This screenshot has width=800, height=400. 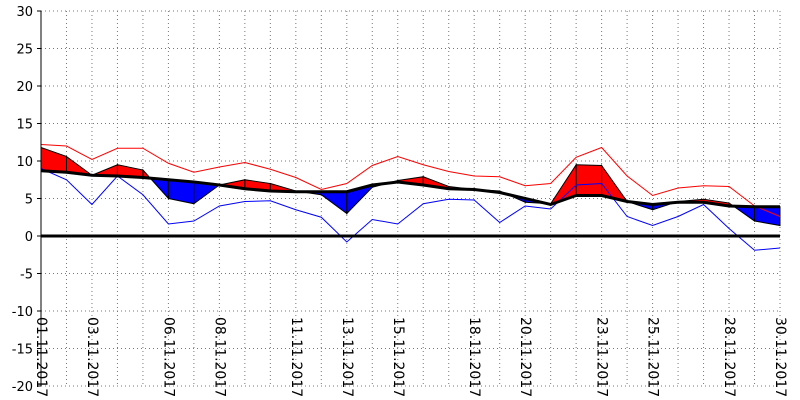 I want to click on y-tick-label: -20, so click(x=22, y=387).